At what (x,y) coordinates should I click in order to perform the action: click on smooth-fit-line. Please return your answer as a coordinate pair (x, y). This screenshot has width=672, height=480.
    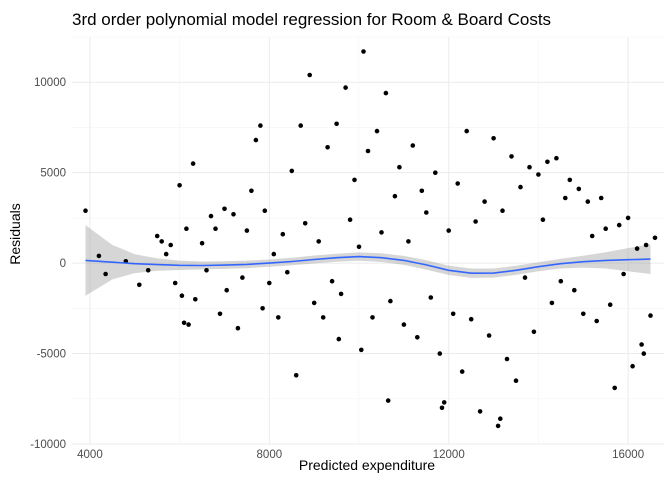
    Looking at the image, I should click on (368, 265).